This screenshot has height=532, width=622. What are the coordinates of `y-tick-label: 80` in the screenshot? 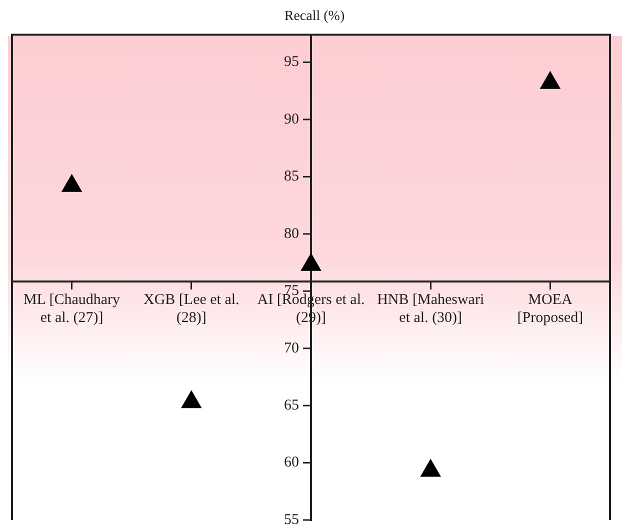 It's located at (291, 234).